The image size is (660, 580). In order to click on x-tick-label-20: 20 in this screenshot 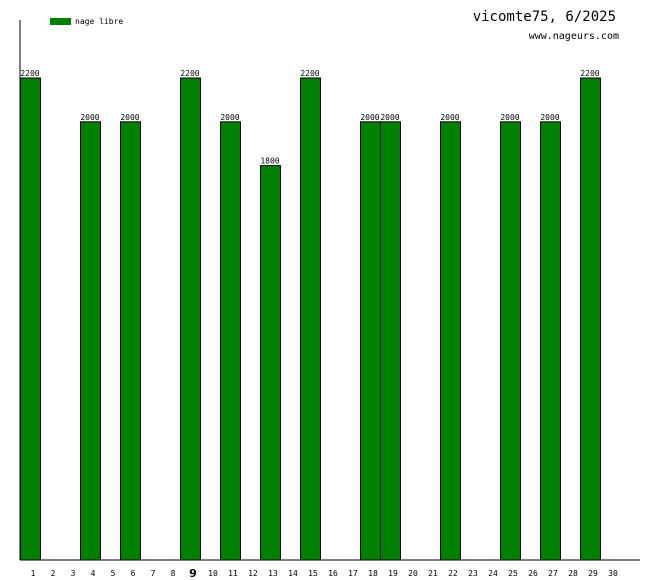, I will do `click(413, 573)`.